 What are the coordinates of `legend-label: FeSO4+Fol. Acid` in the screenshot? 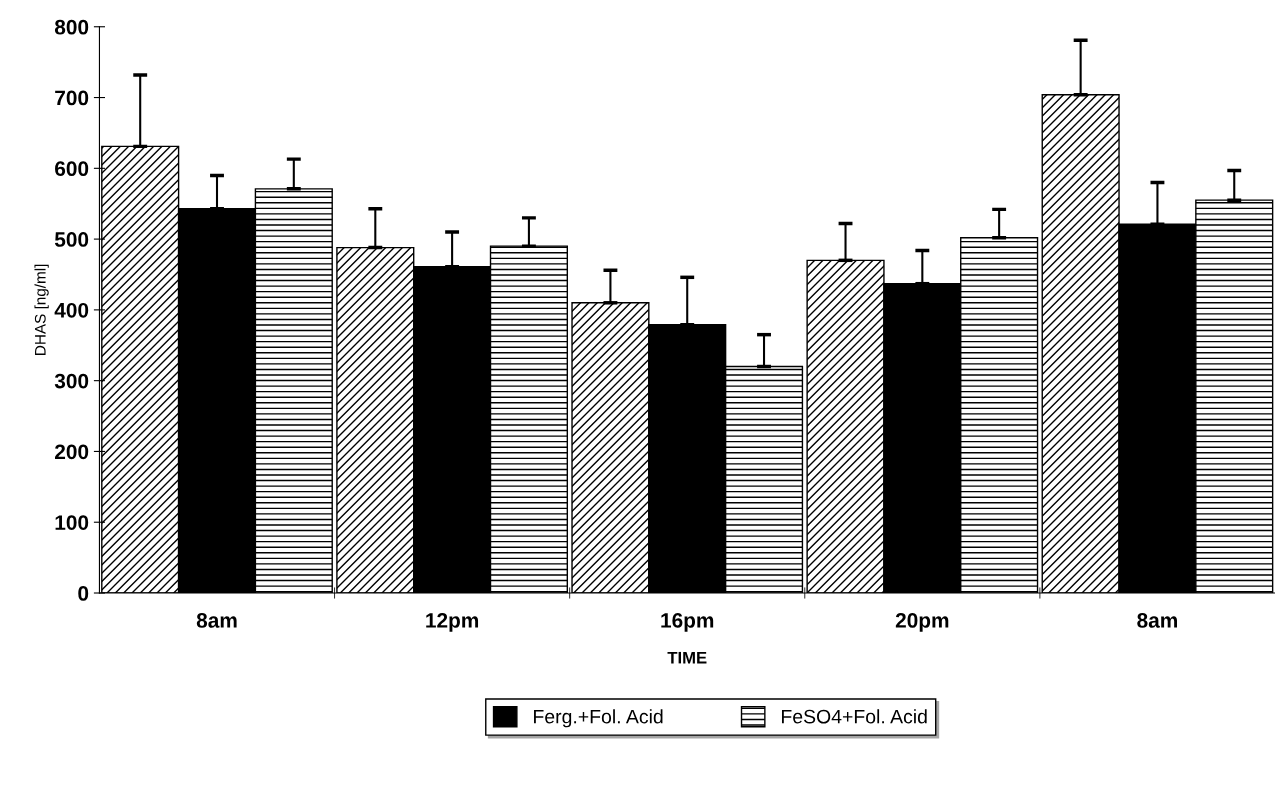 It's located at (854, 716).